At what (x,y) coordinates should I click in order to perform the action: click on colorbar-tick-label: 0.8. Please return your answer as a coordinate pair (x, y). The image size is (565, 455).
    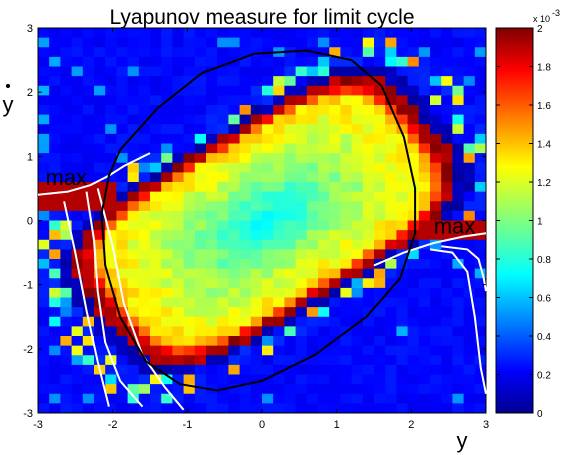
    Looking at the image, I should click on (544, 260).